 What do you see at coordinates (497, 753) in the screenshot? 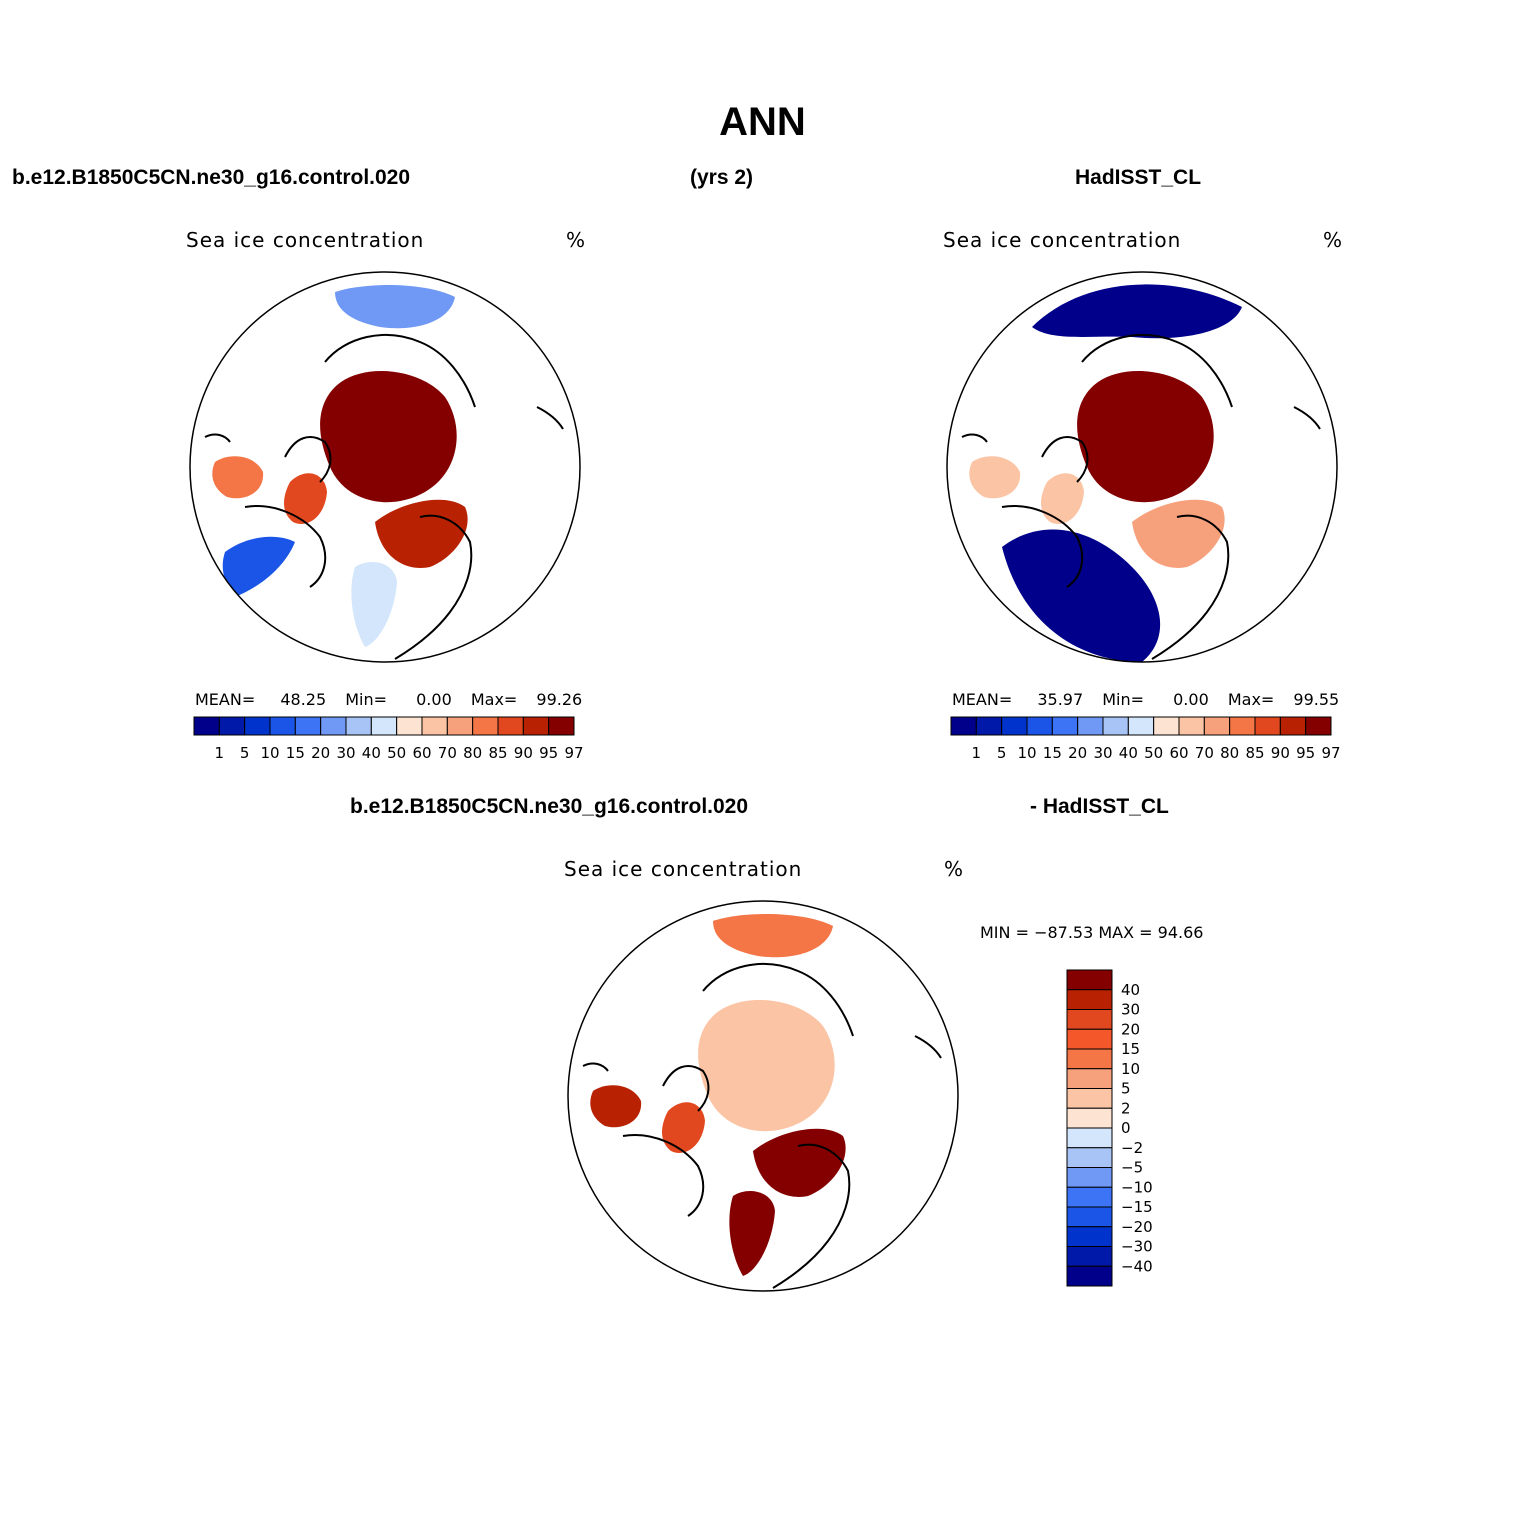
I see `colorbar-tick-label: 85` at bounding box center [497, 753].